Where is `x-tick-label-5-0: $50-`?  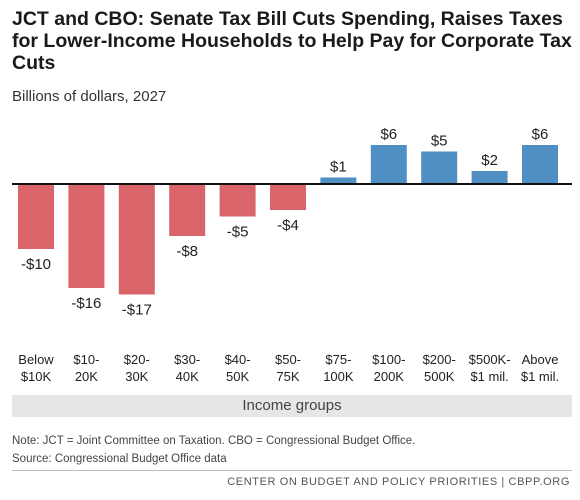 x-tick-label-5-0: $50- is located at coordinates (288, 359).